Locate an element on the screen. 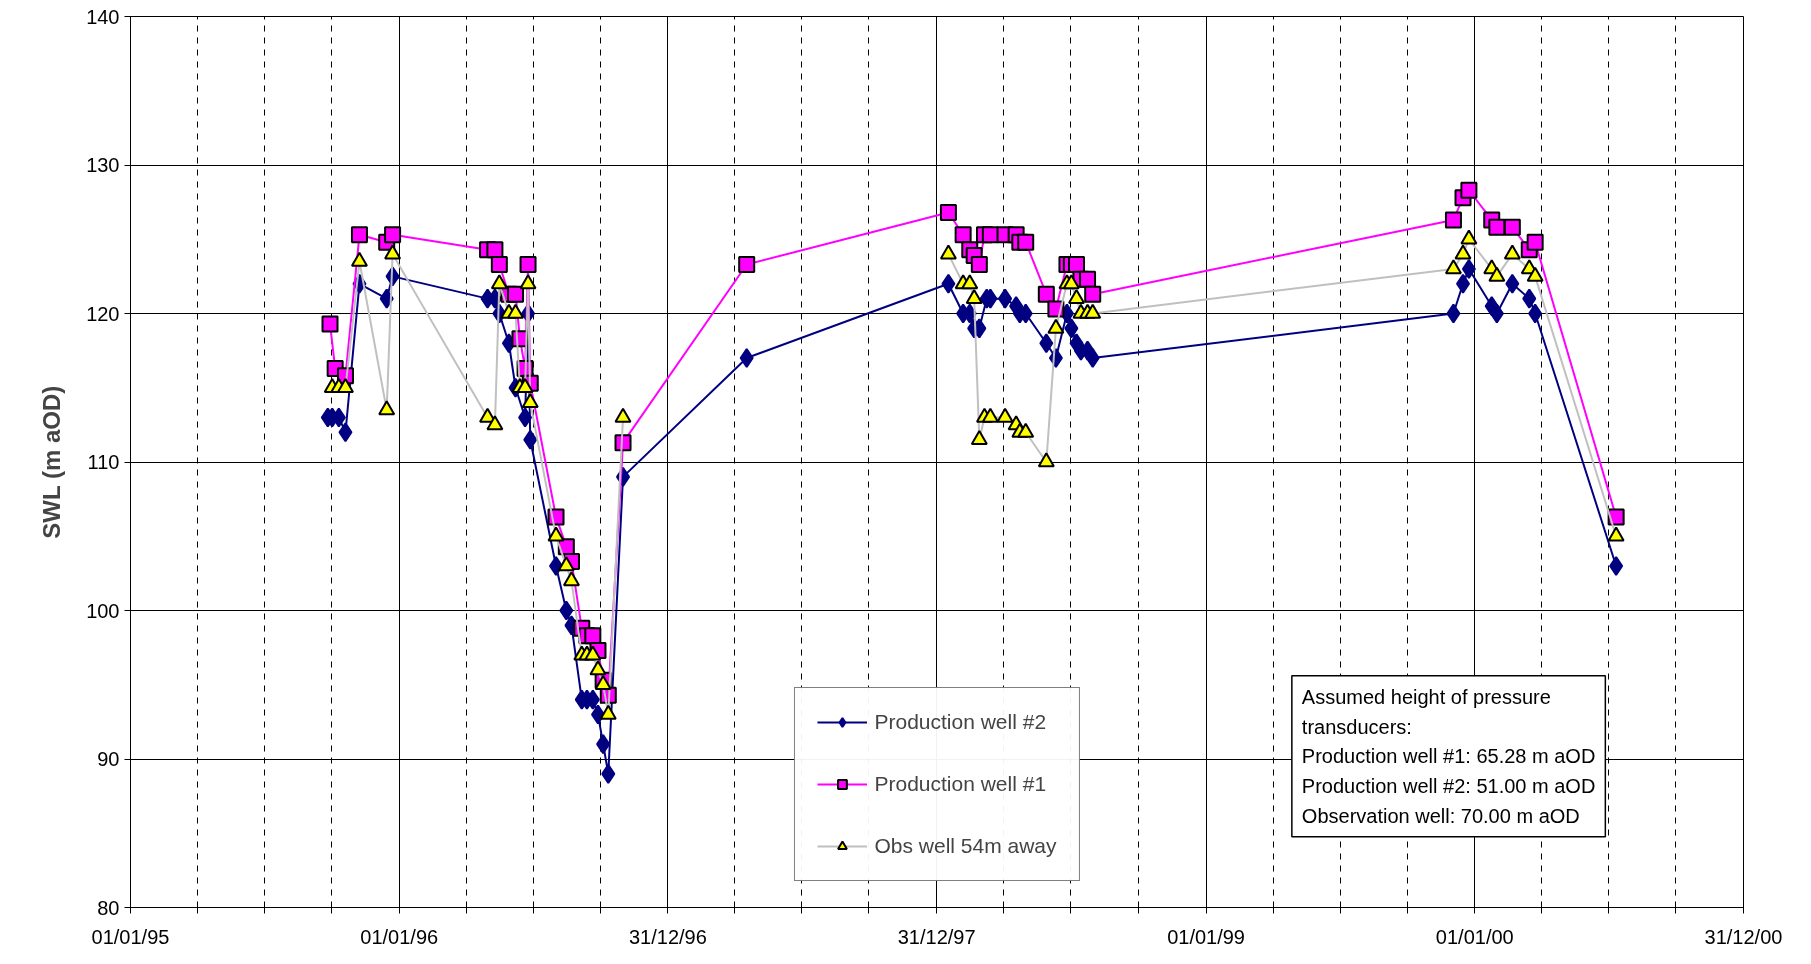 The image size is (1811, 964). annotation: Production well #1: 65.28 m aOD is located at coordinates (1448, 756).